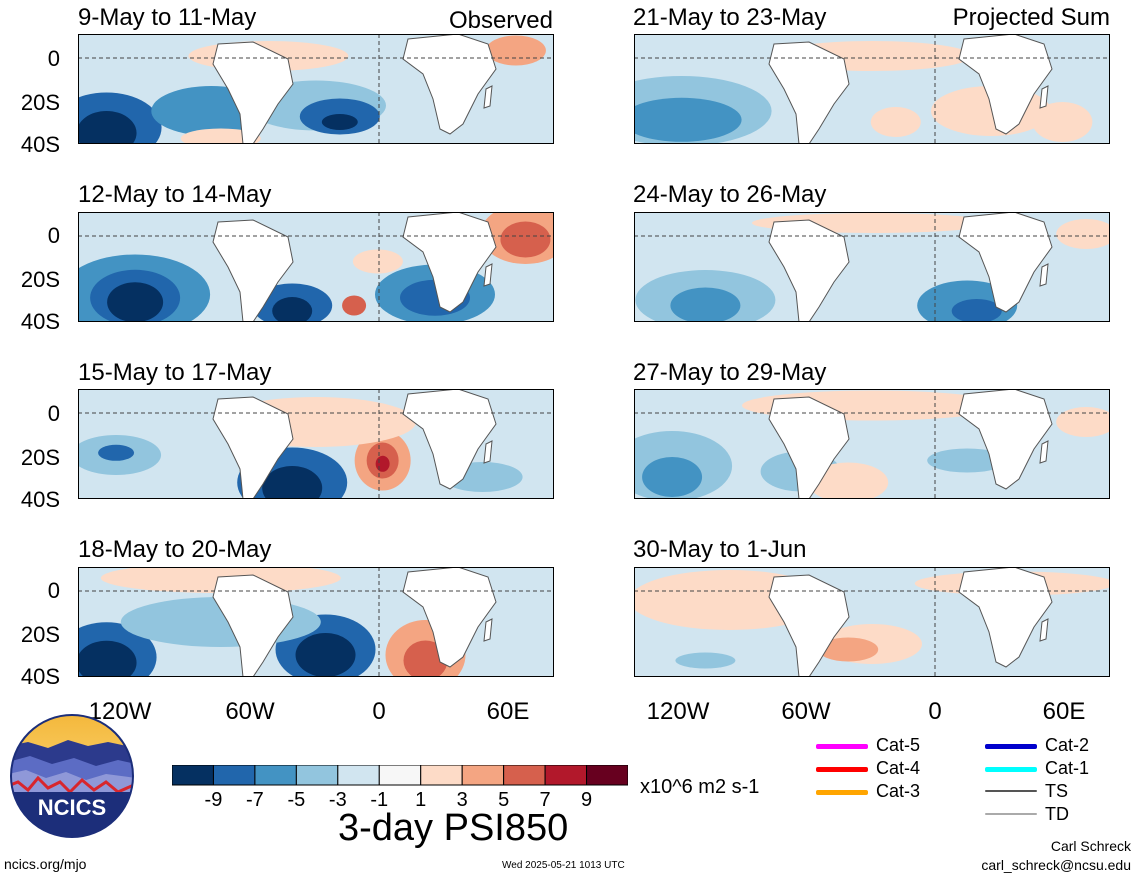 The width and height of the screenshot is (1135, 879). What do you see at coordinates (213, 800) in the screenshot?
I see `colorbar-tick-label: -9` at bounding box center [213, 800].